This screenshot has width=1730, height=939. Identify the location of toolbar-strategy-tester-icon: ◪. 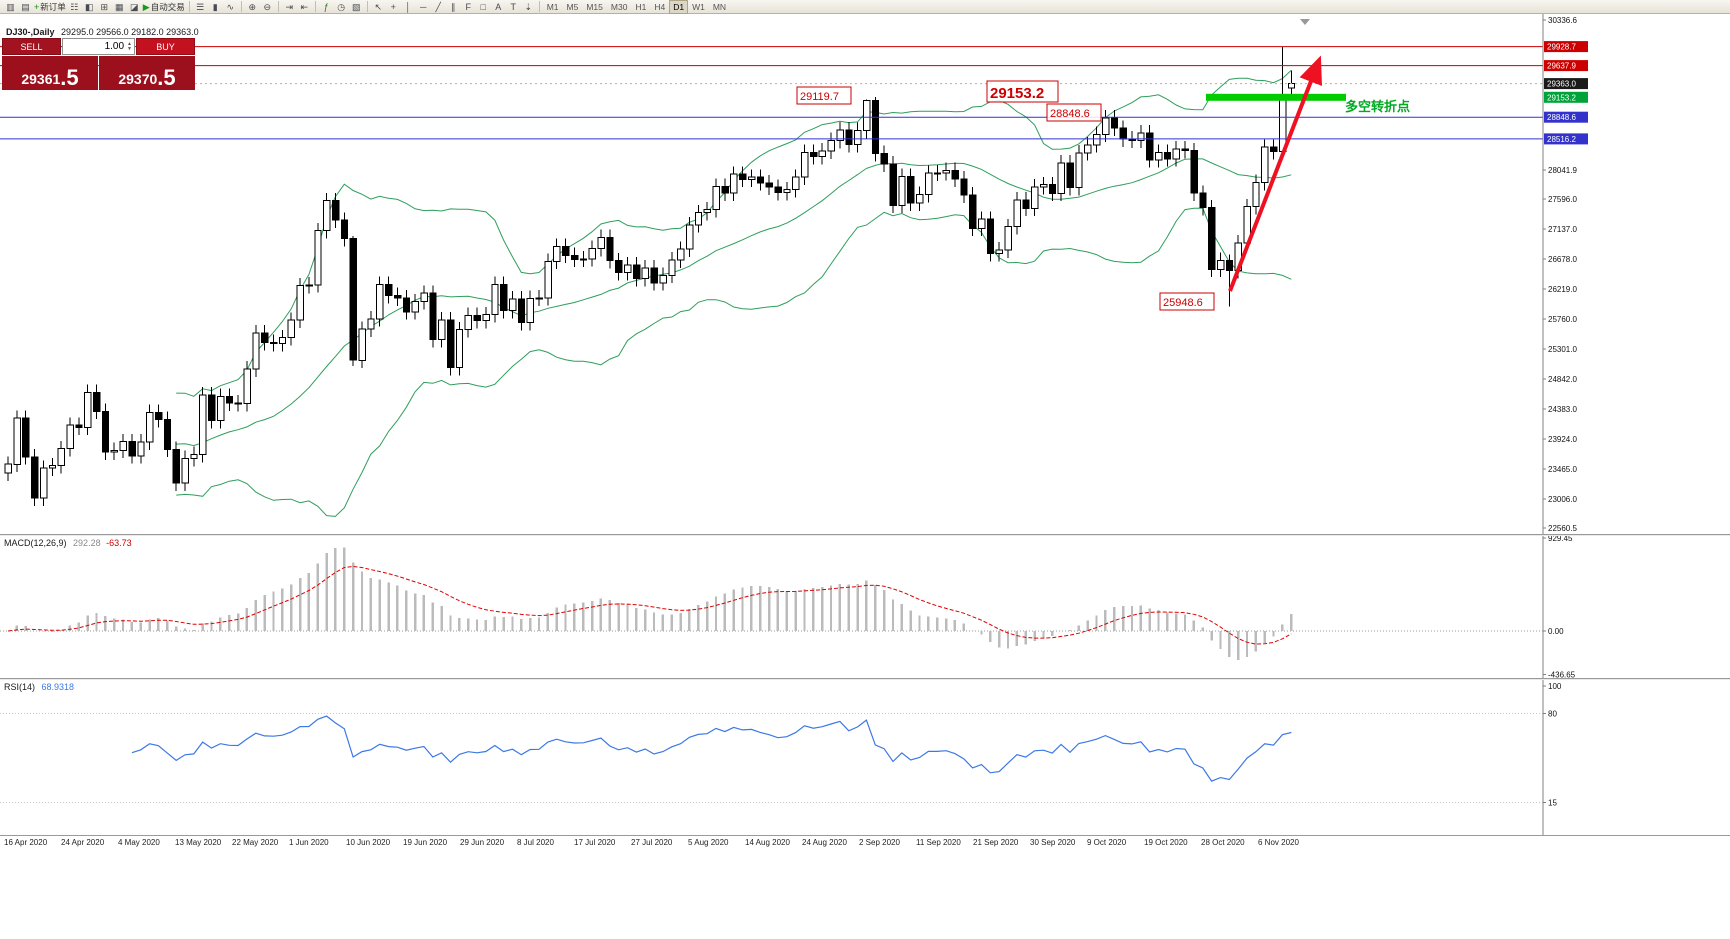
(134, 6).